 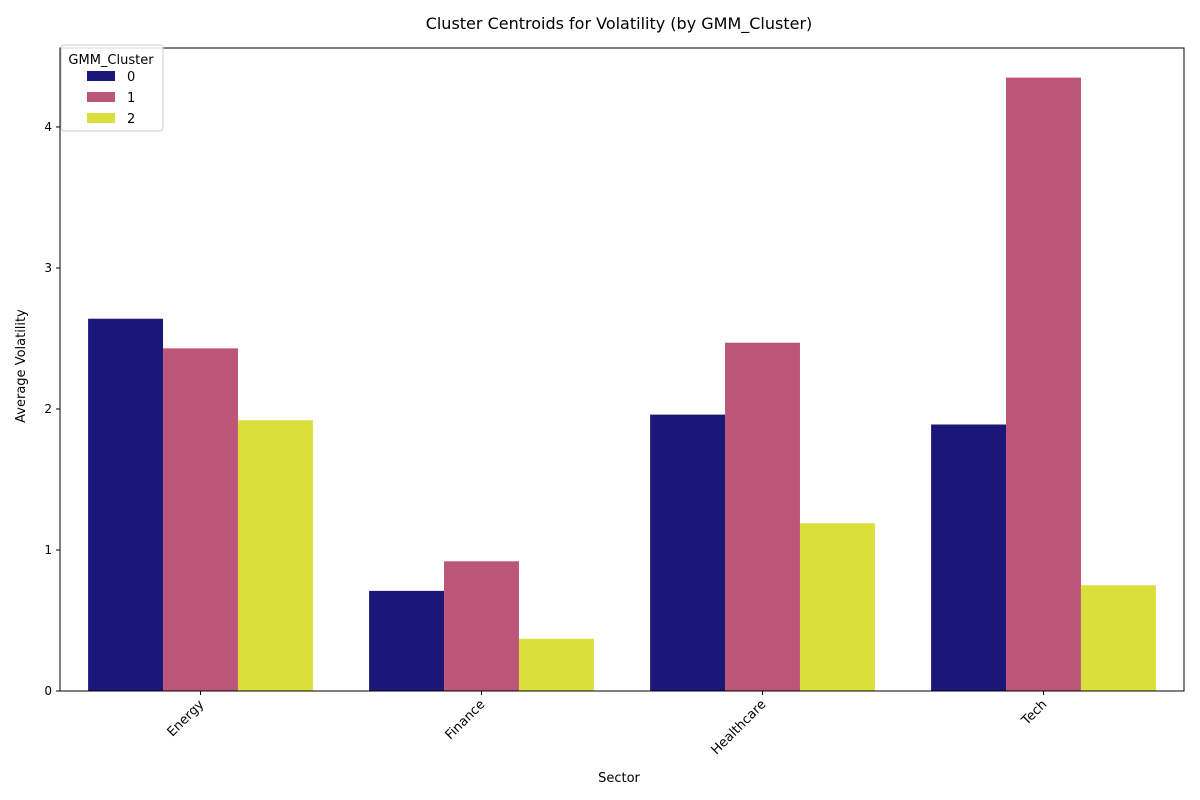 I want to click on bar-cluster-2-tech, so click(x=1118, y=638).